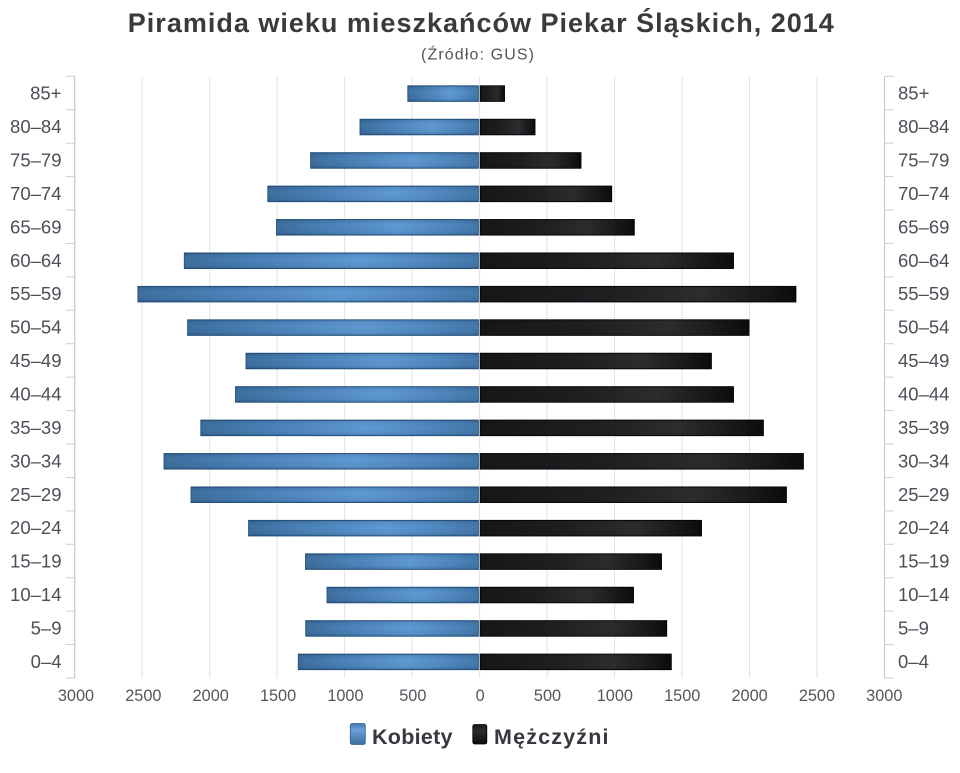 The height and width of the screenshot is (773, 960). I want to click on svg-text: 0, so click(480, 696).